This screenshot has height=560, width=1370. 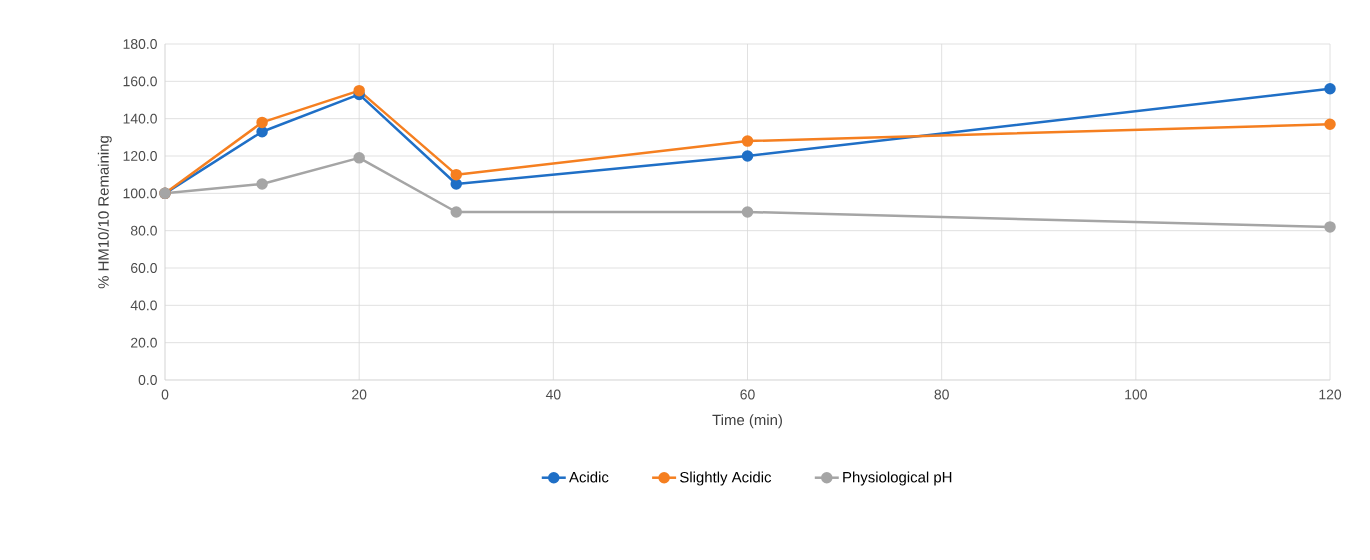 I want to click on legend-label: Slightly Acidic, so click(x=726, y=478).